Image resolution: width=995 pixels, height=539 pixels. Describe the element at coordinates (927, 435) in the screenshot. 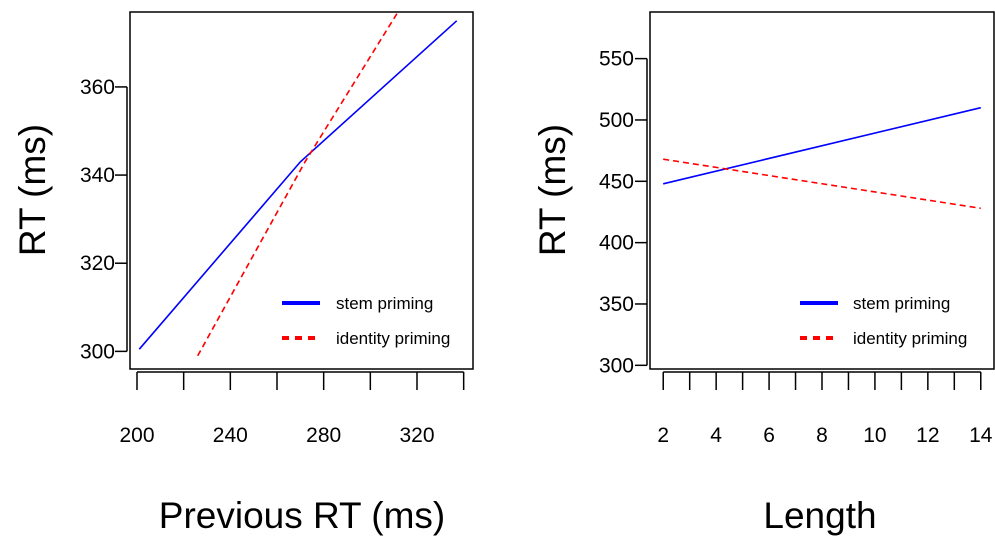

I see `x-tick-label: 12` at that location.